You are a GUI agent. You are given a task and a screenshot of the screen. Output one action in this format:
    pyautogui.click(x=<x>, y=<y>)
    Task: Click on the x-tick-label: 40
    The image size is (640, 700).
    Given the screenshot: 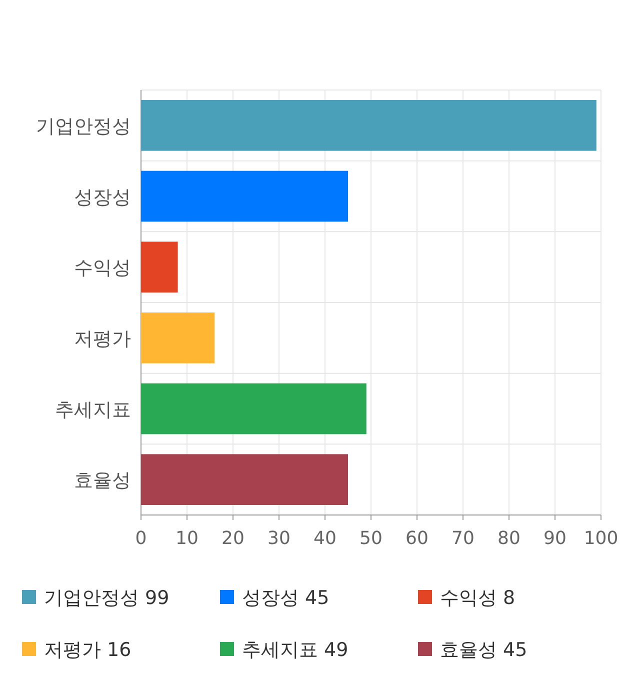 What is the action you would take?
    pyautogui.click(x=325, y=538)
    